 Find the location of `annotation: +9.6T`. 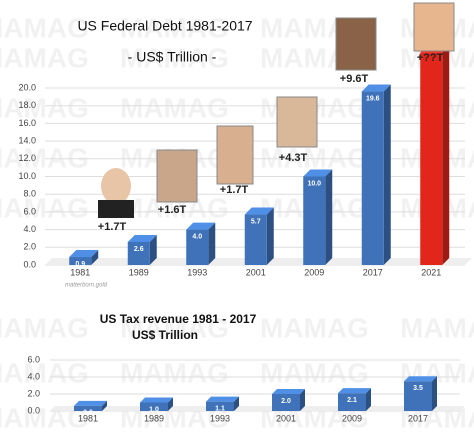

annotation: +9.6T is located at coordinates (354, 79).